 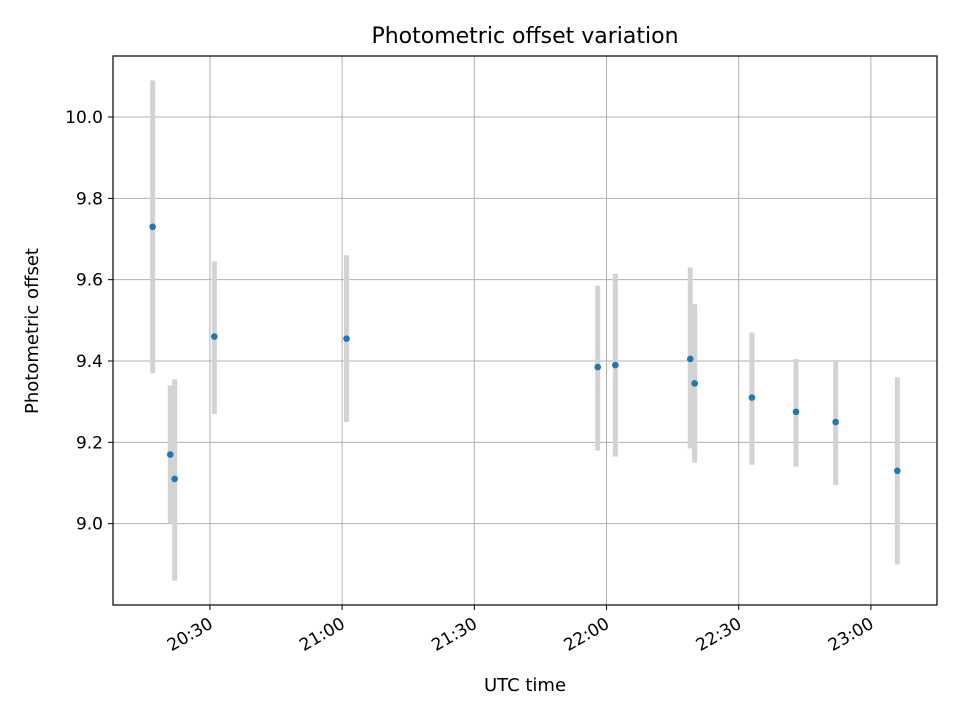 What do you see at coordinates (89, 281) in the screenshot?
I see `y-tick-label: 9.6` at bounding box center [89, 281].